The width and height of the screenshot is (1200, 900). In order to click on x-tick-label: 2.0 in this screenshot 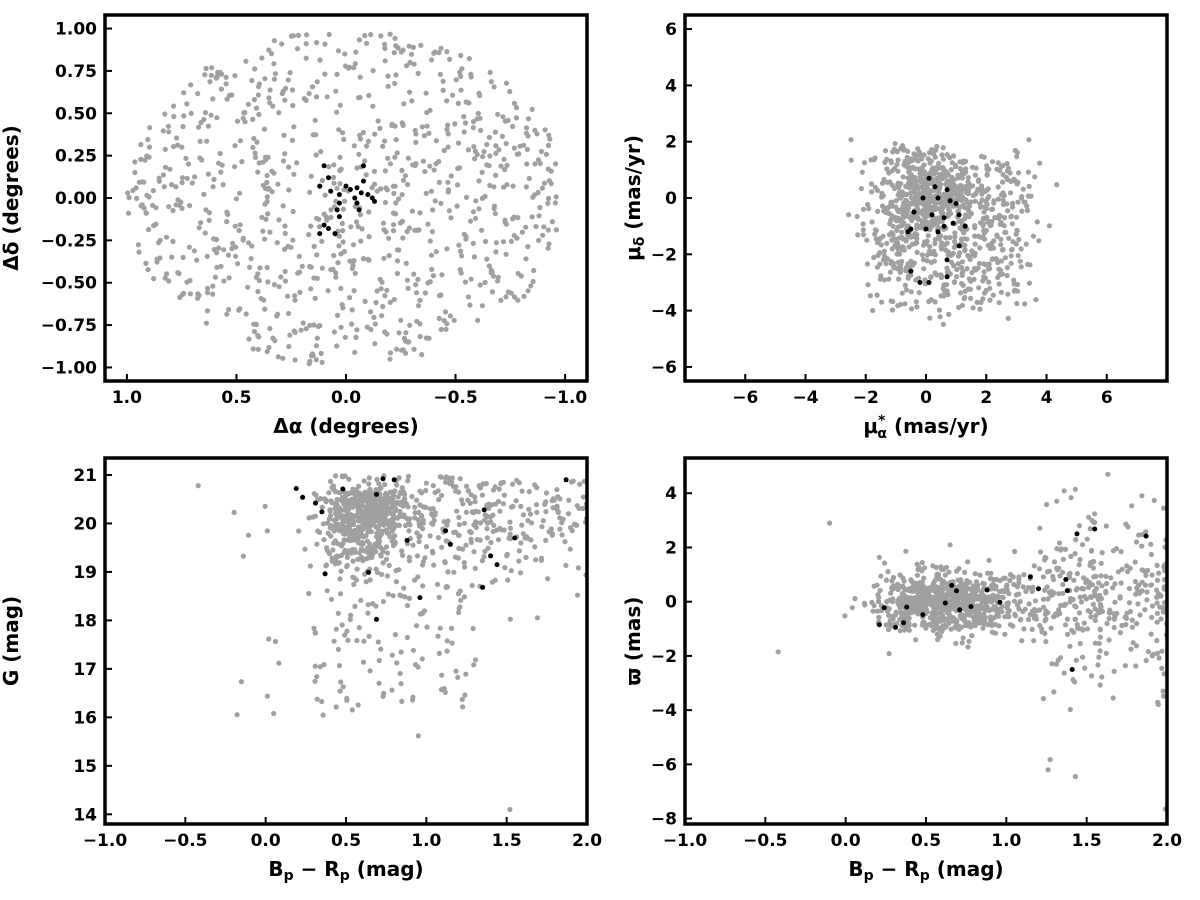, I will do `click(587, 841)`.